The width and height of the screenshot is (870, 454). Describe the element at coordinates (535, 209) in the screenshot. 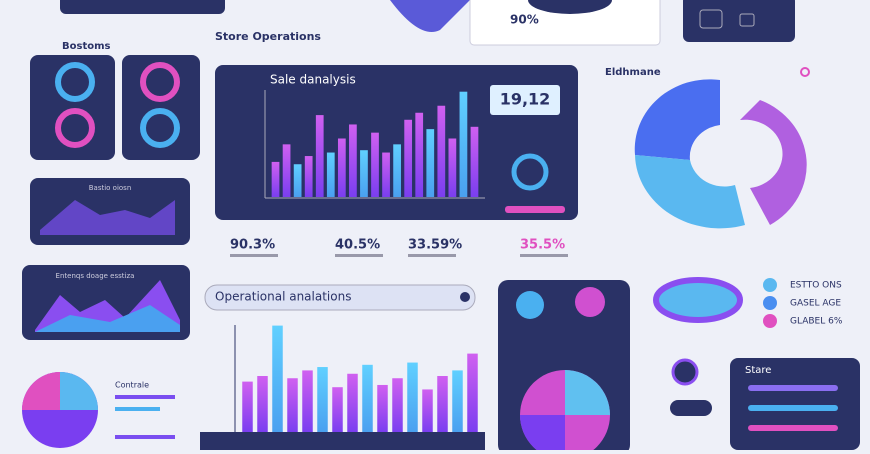

I see `progress` at that location.